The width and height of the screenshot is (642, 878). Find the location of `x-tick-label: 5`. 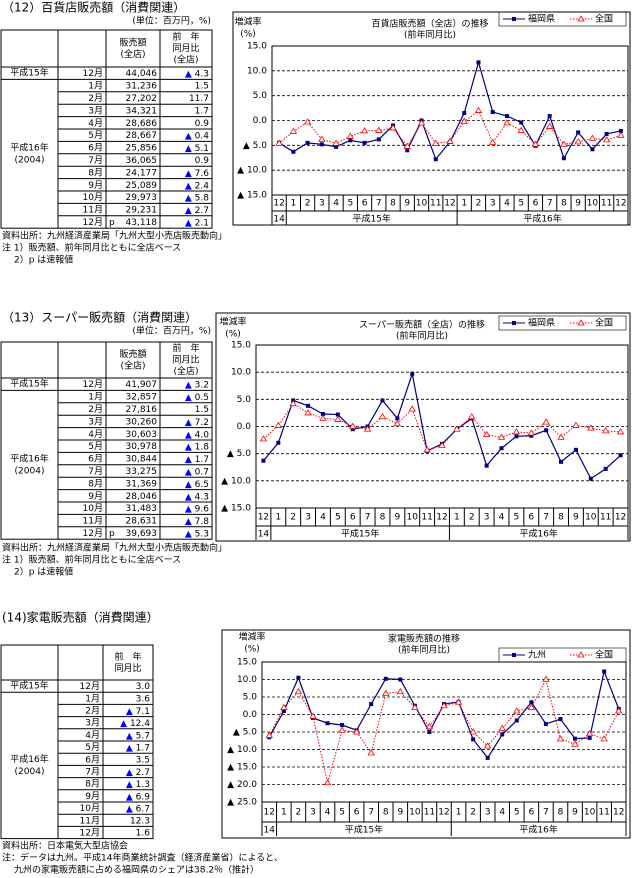

x-tick-label: 5 is located at coordinates (338, 518).